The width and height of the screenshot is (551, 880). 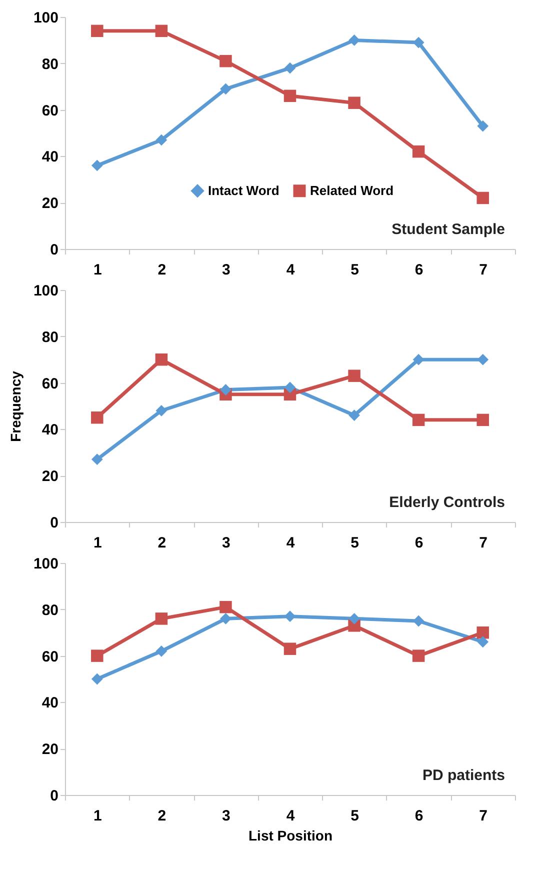 I want to click on legend-label: Intact Word, so click(x=244, y=190).